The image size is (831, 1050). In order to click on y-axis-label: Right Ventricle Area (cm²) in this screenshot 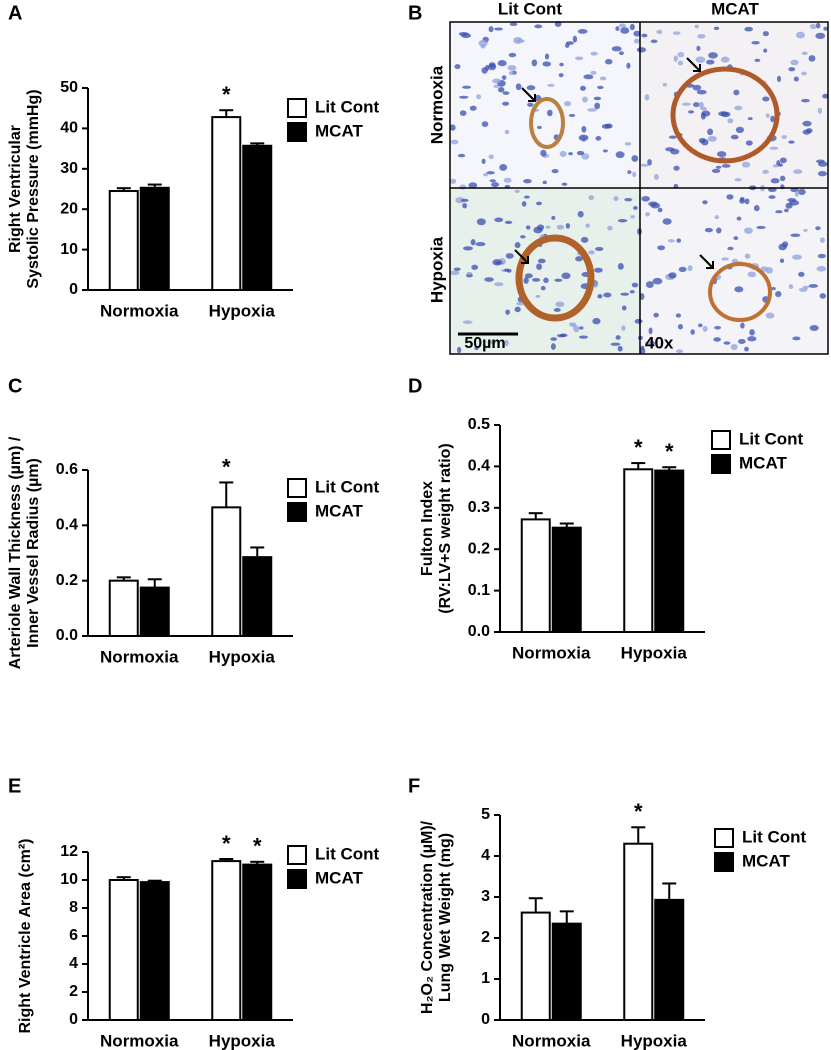, I will do `click(25, 935)`.